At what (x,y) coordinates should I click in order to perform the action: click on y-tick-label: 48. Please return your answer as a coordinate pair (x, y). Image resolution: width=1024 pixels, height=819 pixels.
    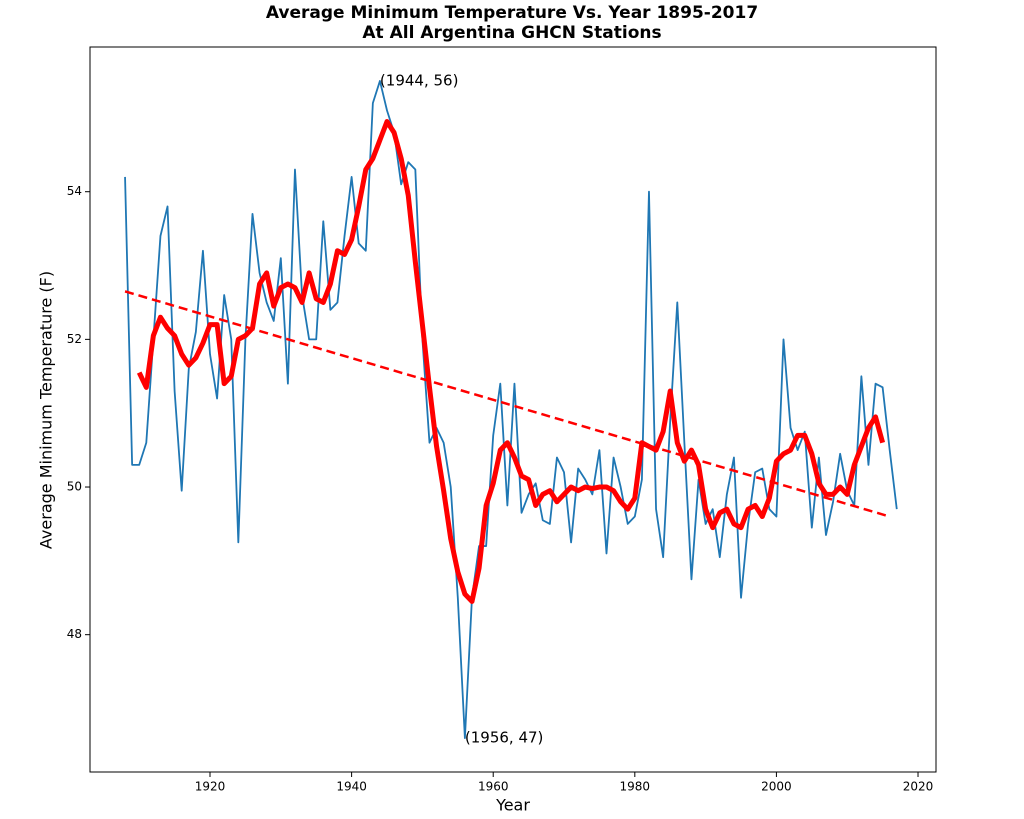
    Looking at the image, I should click on (74, 634).